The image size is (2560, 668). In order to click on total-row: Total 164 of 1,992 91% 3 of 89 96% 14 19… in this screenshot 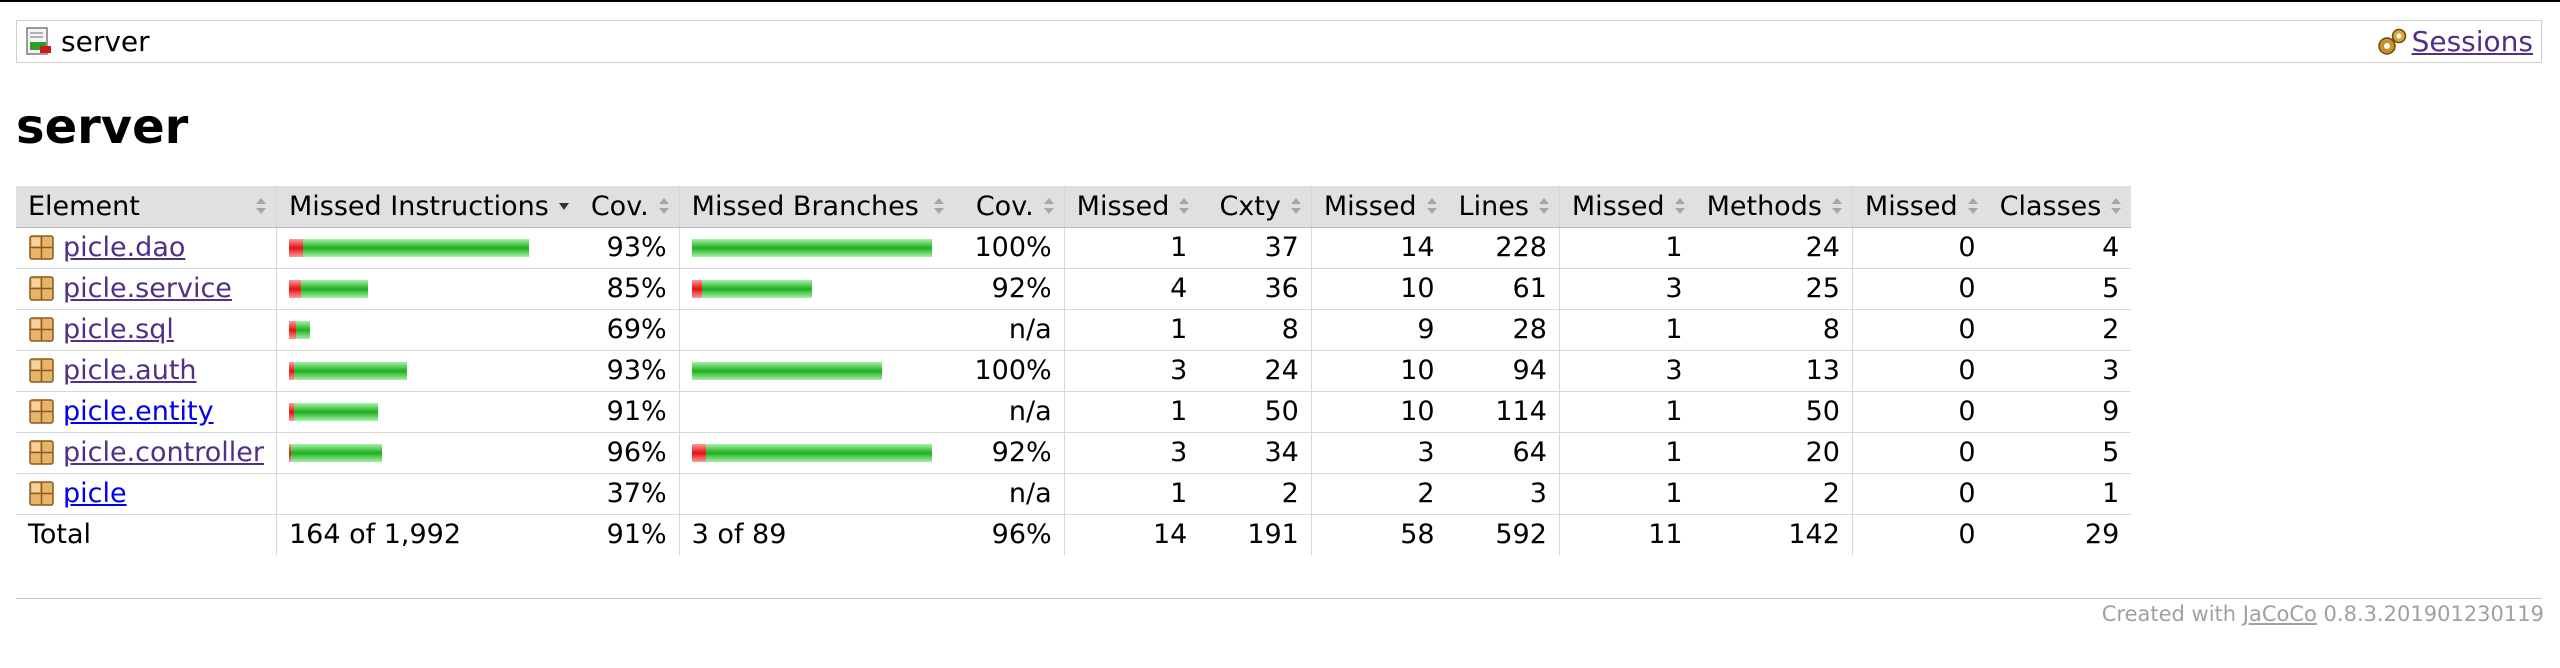, I will do `click(1074, 534)`.